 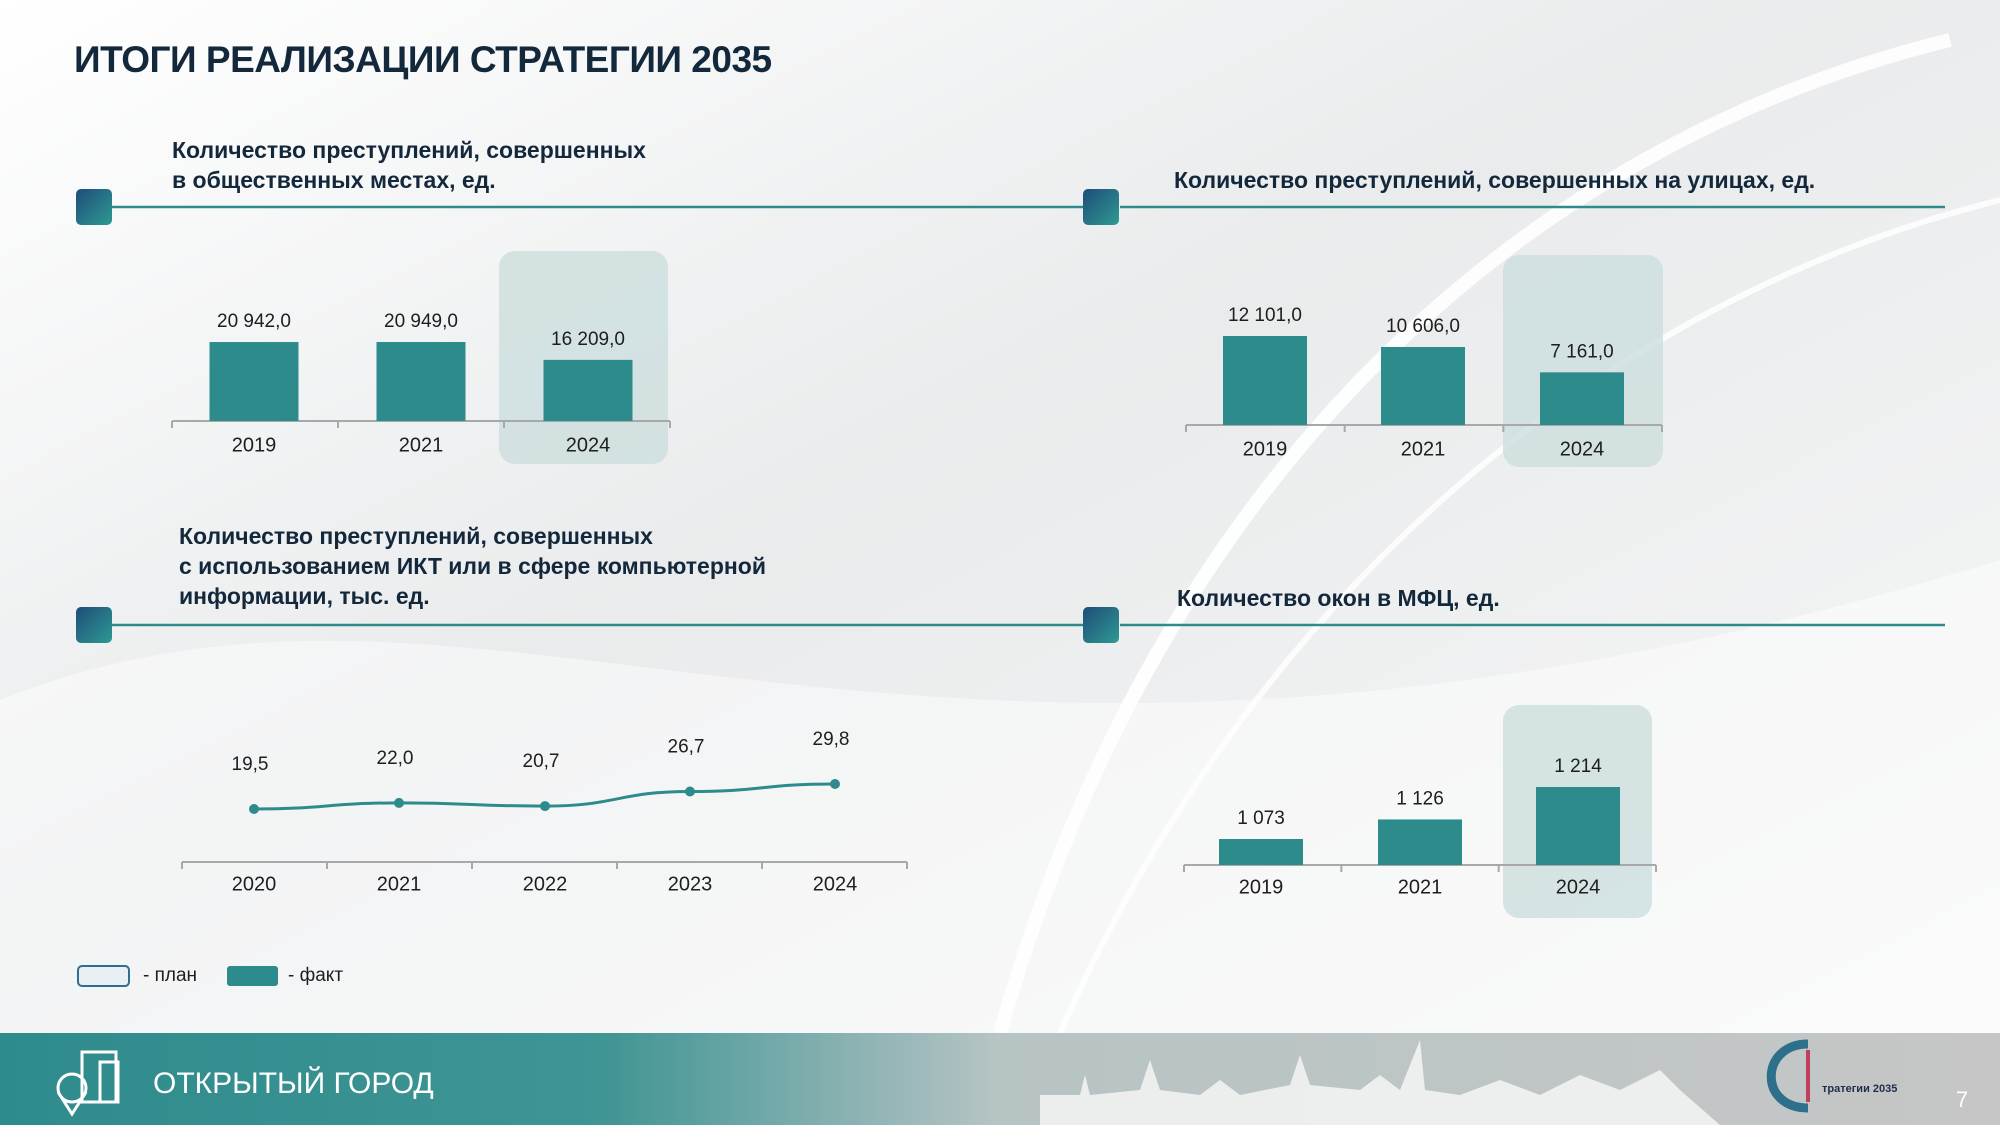 I want to click on value-label: 29,8, so click(x=831, y=739).